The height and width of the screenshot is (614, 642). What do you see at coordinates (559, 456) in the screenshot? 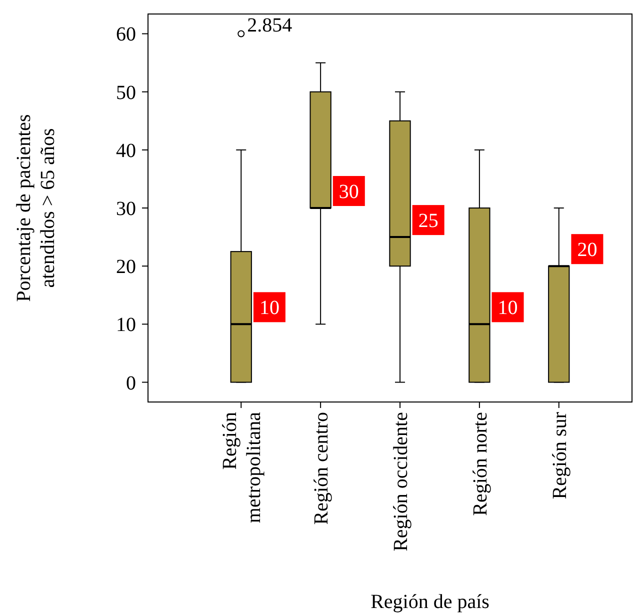
I see `x-tick-label: Región sur` at bounding box center [559, 456].